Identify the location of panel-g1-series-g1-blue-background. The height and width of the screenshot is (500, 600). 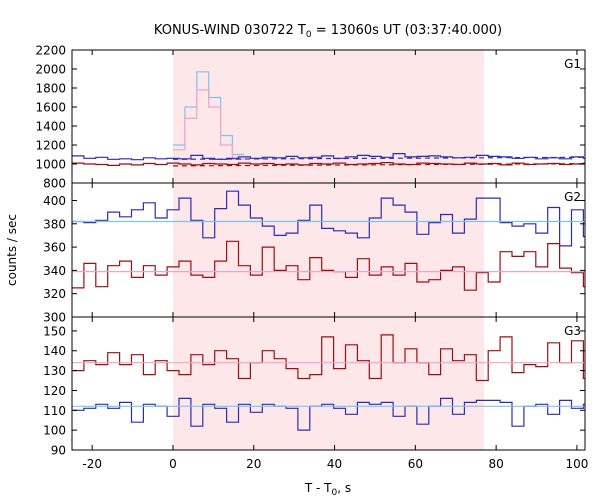
(378, 158).